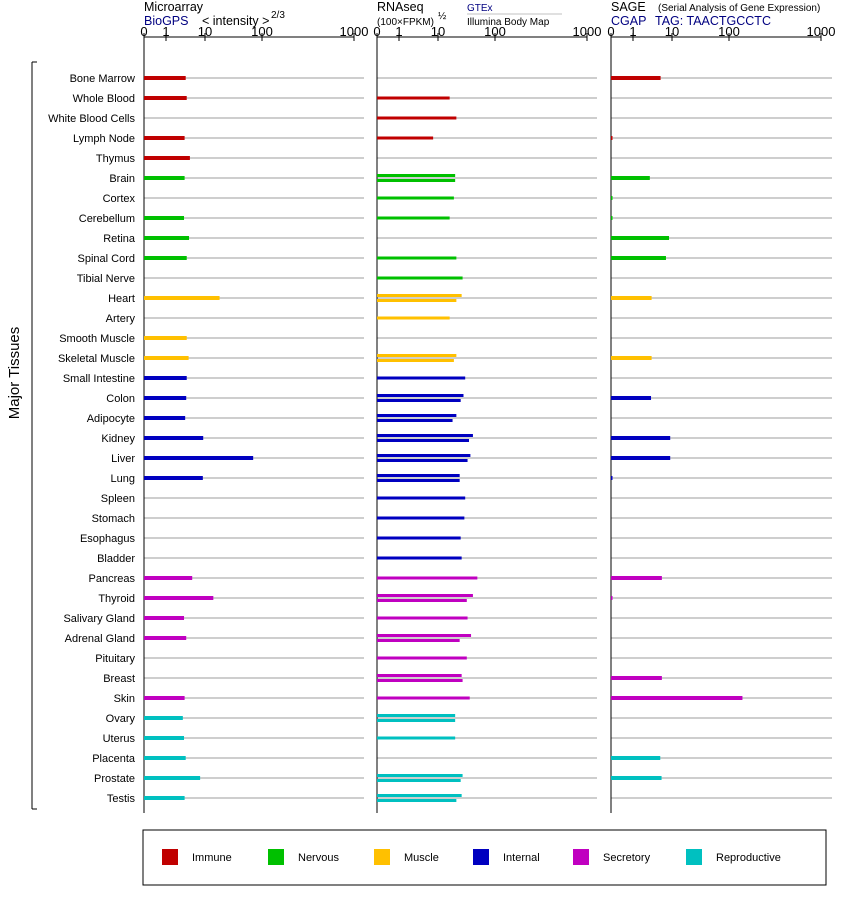 The height and width of the screenshot is (900, 842). I want to click on rnaseq-title: RNAseq, so click(400, 7).